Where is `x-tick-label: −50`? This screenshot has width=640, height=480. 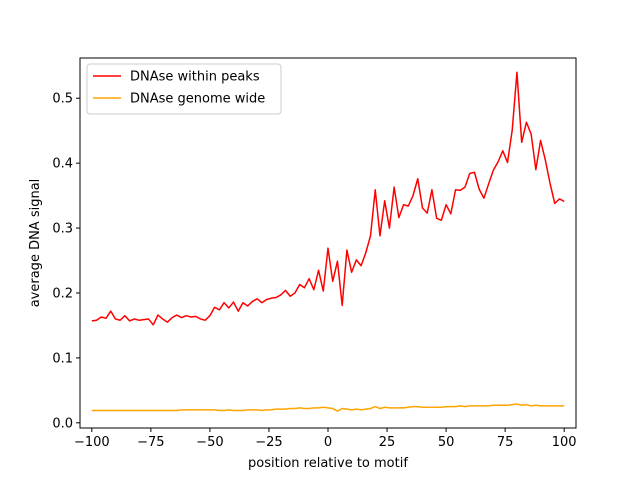 x-tick-label: −50 is located at coordinates (209, 442).